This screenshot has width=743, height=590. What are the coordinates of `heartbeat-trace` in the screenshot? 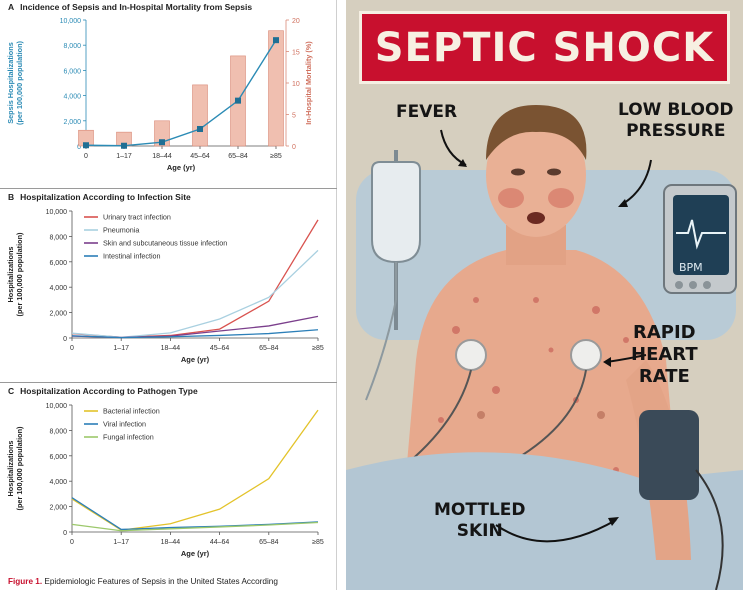 It's located at (701, 234).